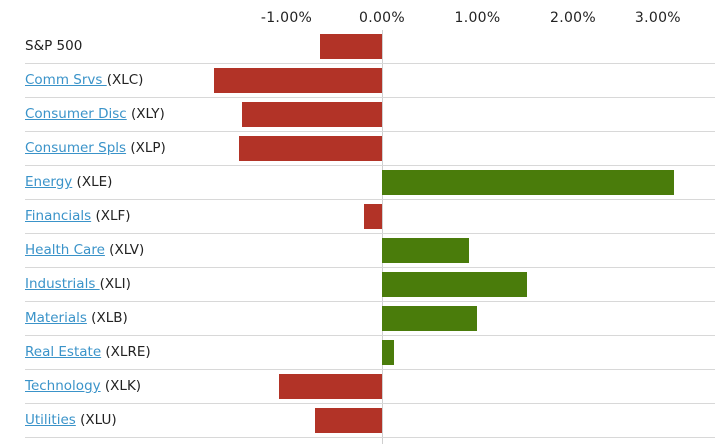  What do you see at coordinates (58, 216) in the screenshot?
I see `sector-link: Financials` at bounding box center [58, 216].